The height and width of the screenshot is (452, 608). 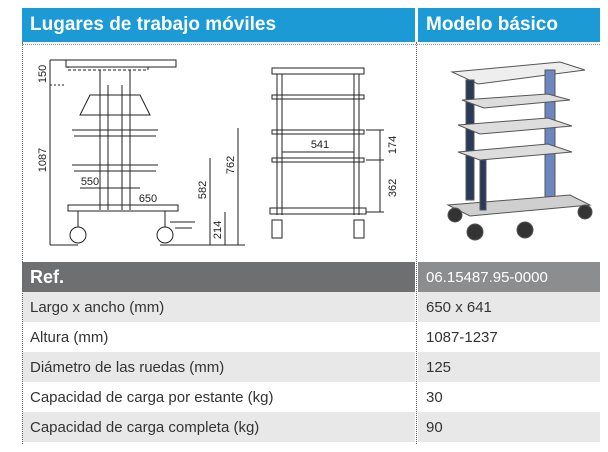 What do you see at coordinates (509, 25) in the screenshot?
I see `header-model: Modelo básico` at bounding box center [509, 25].